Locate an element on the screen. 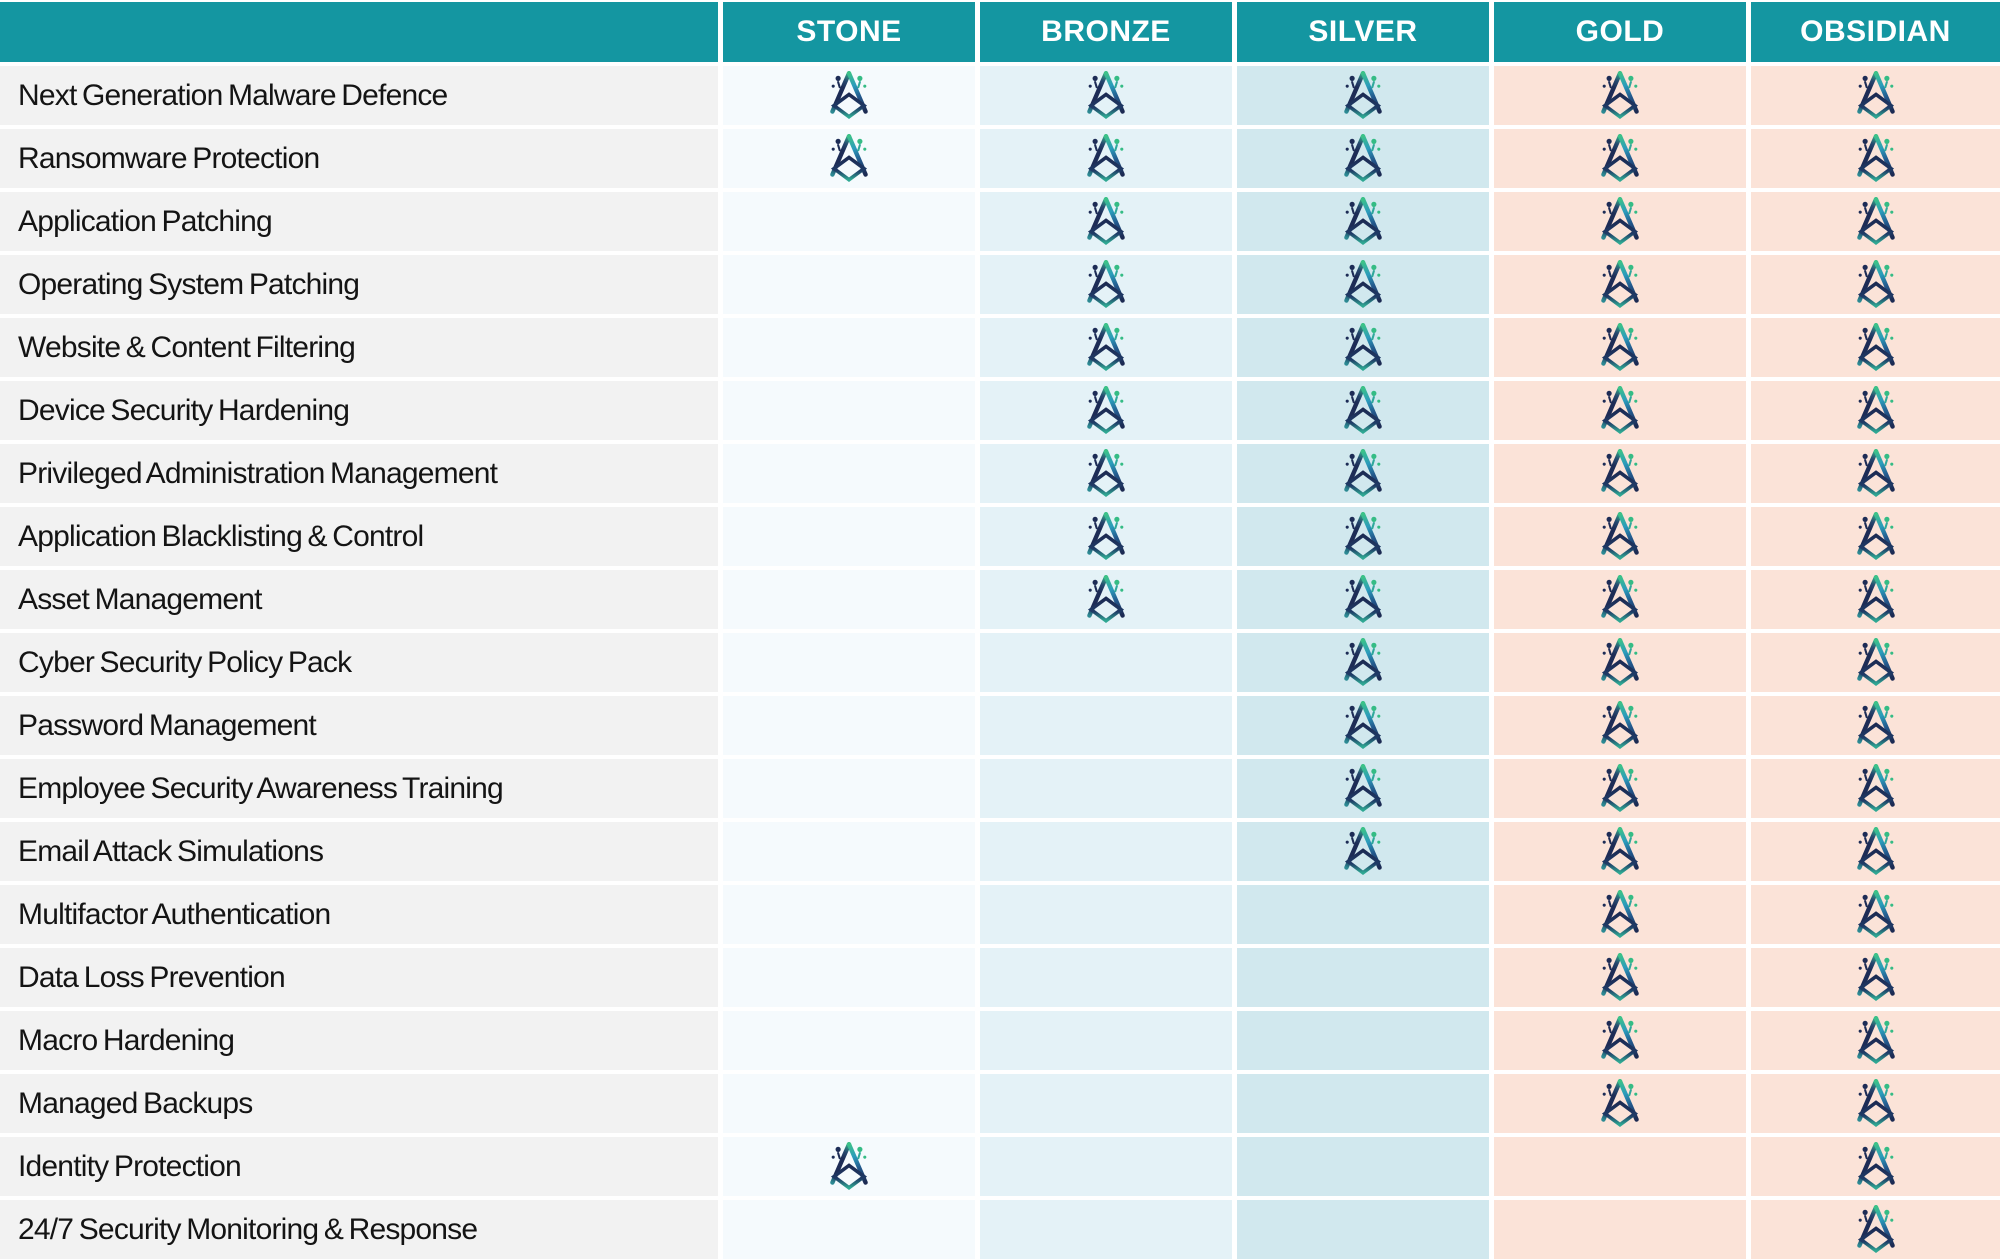 This screenshot has width=2000, height=1259. feature-label-cell: Employee Security Awareness Training is located at coordinates (359, 788).